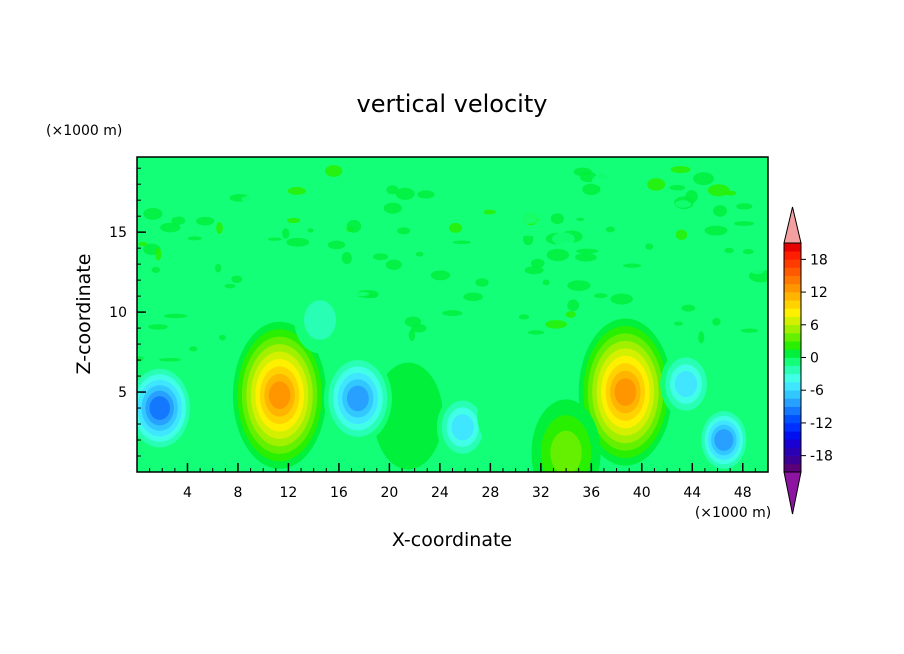  I want to click on chart-title: vertical velocity, so click(452, 104).